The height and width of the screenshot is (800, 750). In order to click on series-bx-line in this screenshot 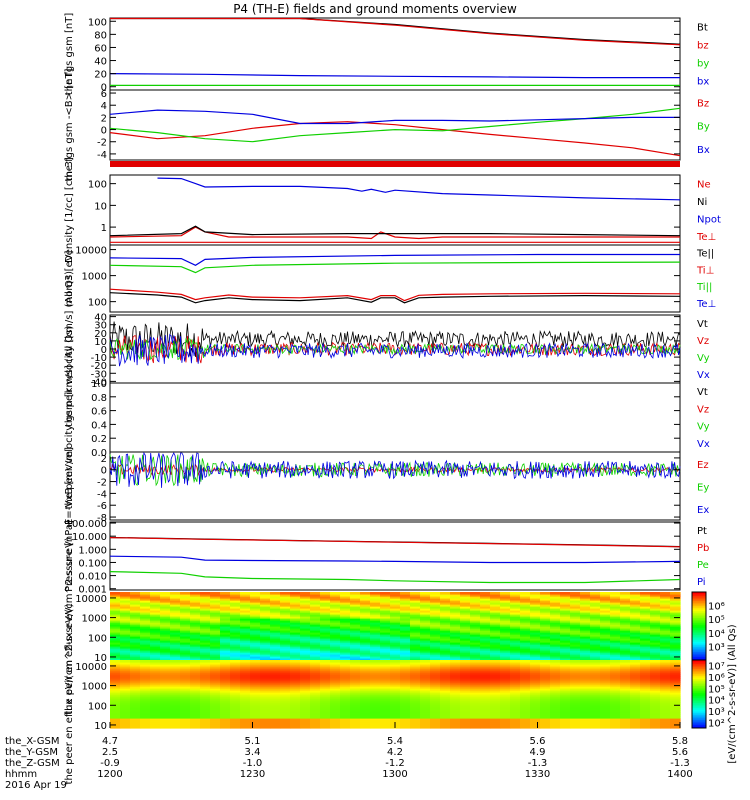, I will do `click(394, 76)`.